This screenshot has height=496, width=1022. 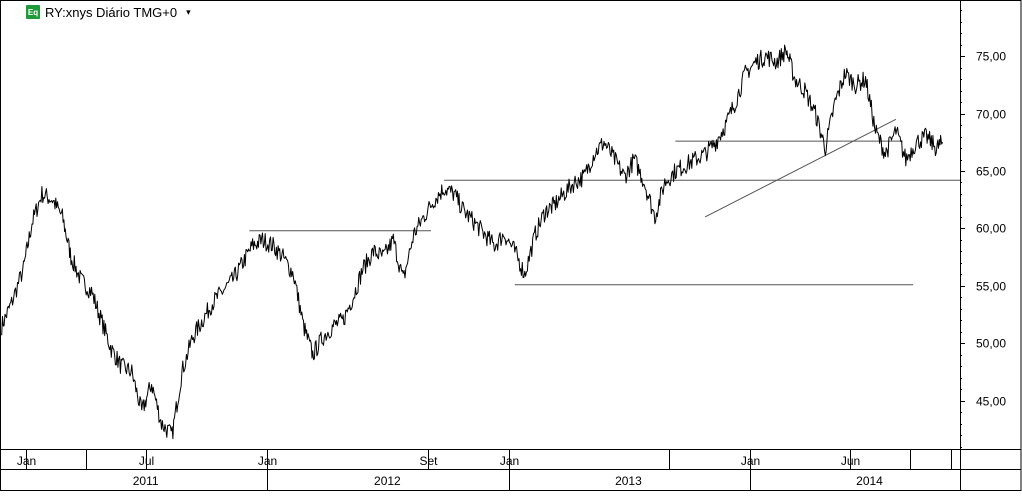 I want to click on month-tick-label: Set, so click(x=428, y=461).